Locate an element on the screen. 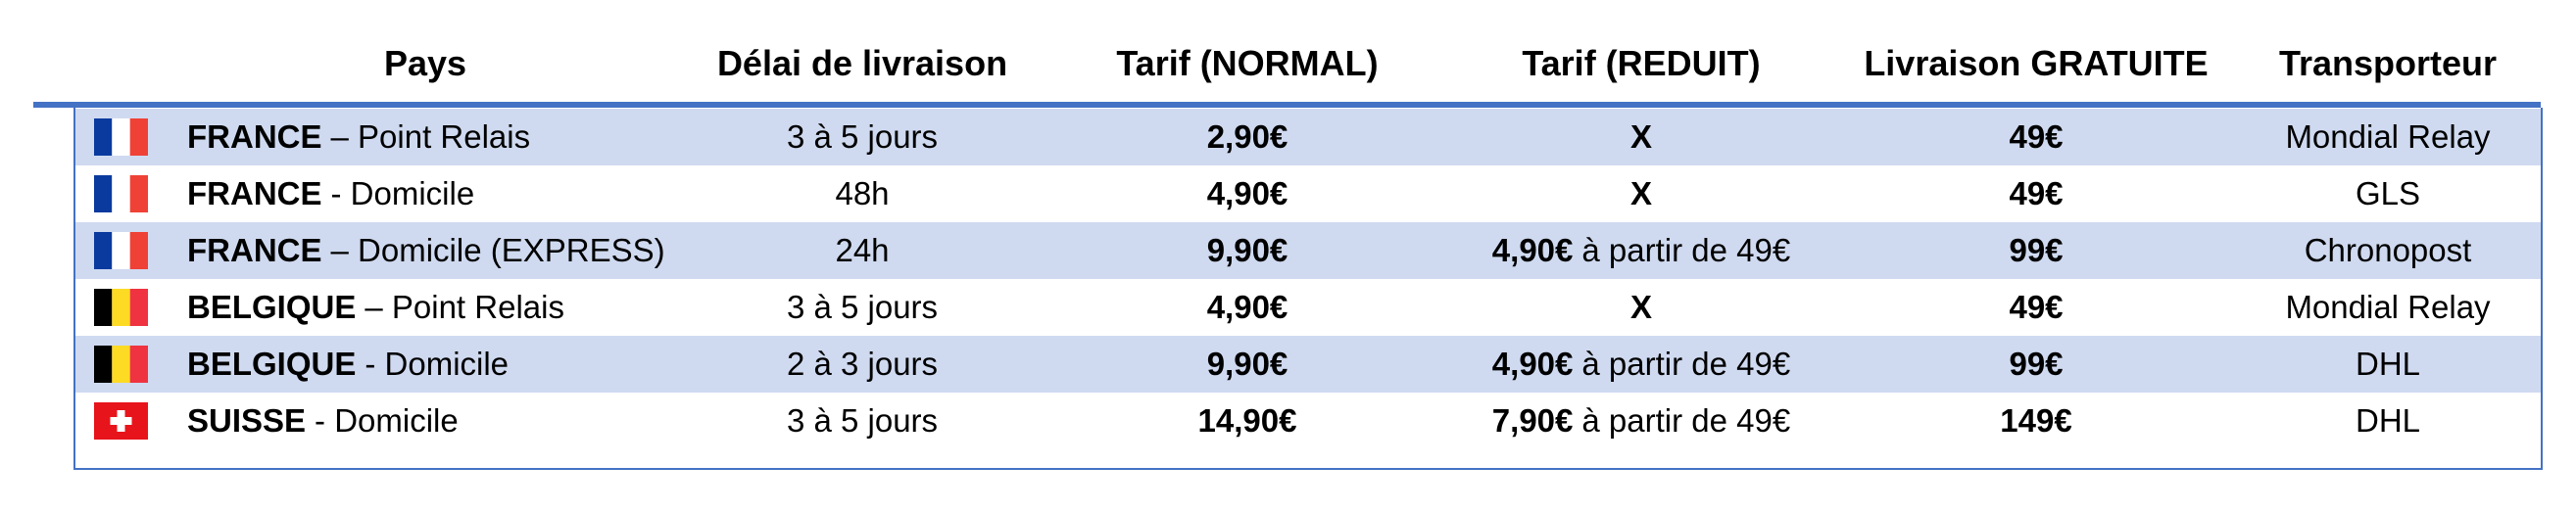  normal-rate-cell-text: 2,90€ is located at coordinates (1247, 136).